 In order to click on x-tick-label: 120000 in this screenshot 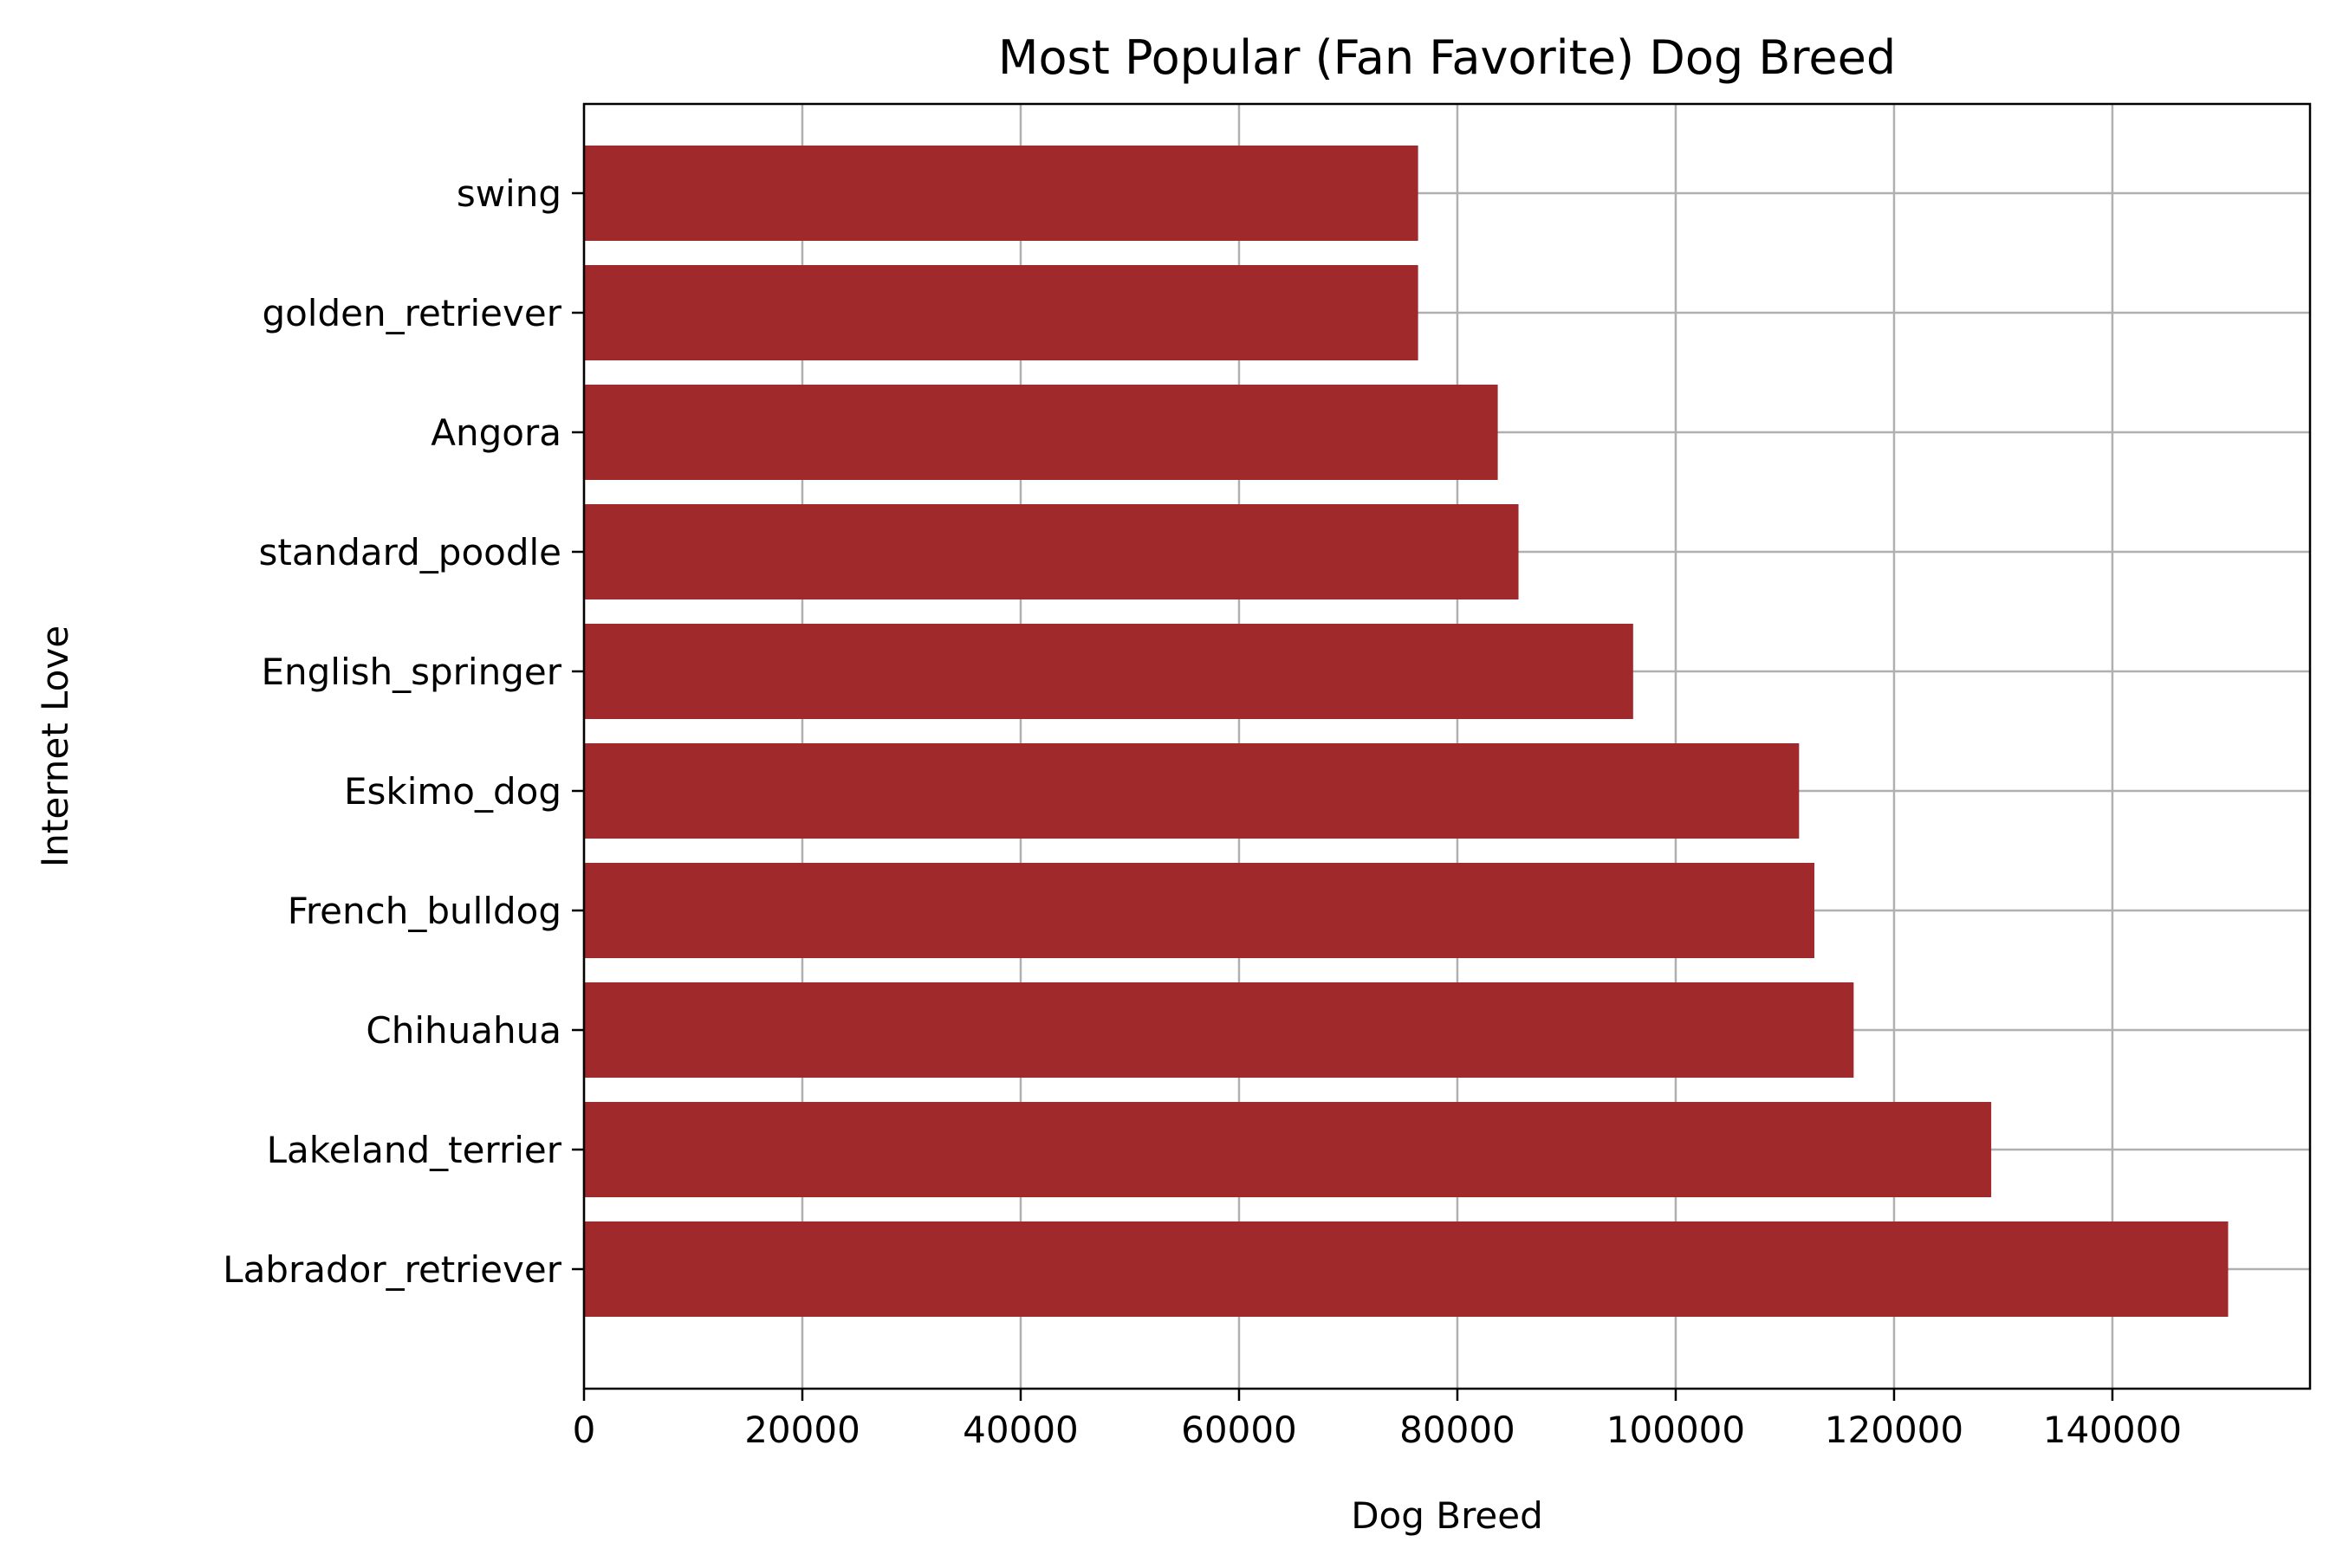, I will do `click(1894, 1430)`.